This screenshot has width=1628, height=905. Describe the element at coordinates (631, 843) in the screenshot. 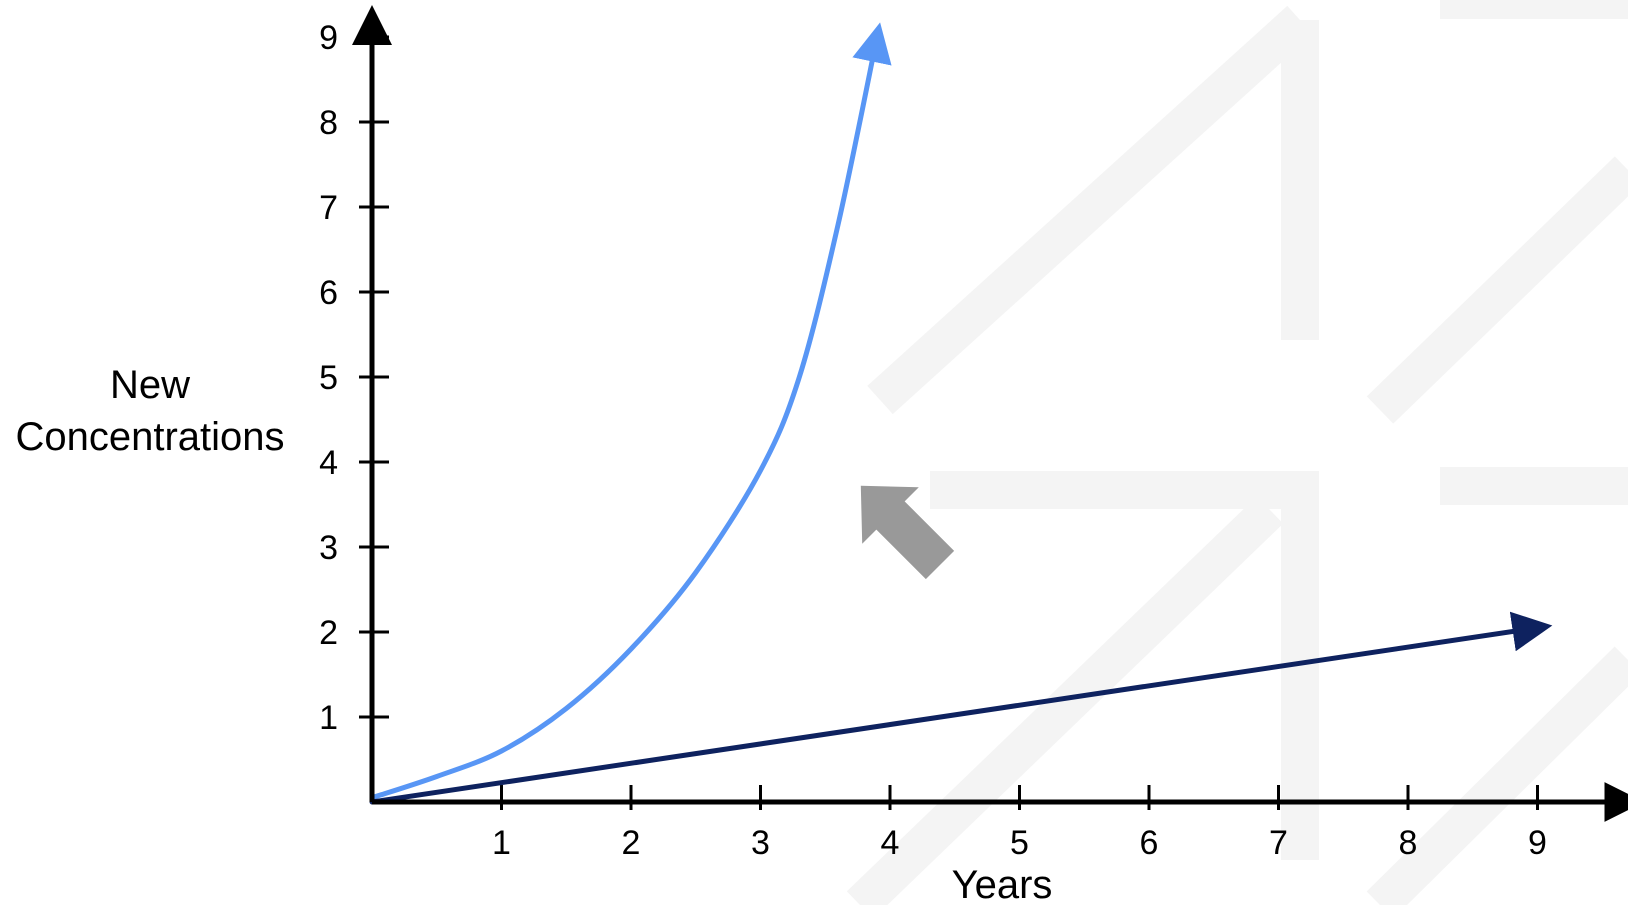

I see `x-tick-label-2: 2` at that location.